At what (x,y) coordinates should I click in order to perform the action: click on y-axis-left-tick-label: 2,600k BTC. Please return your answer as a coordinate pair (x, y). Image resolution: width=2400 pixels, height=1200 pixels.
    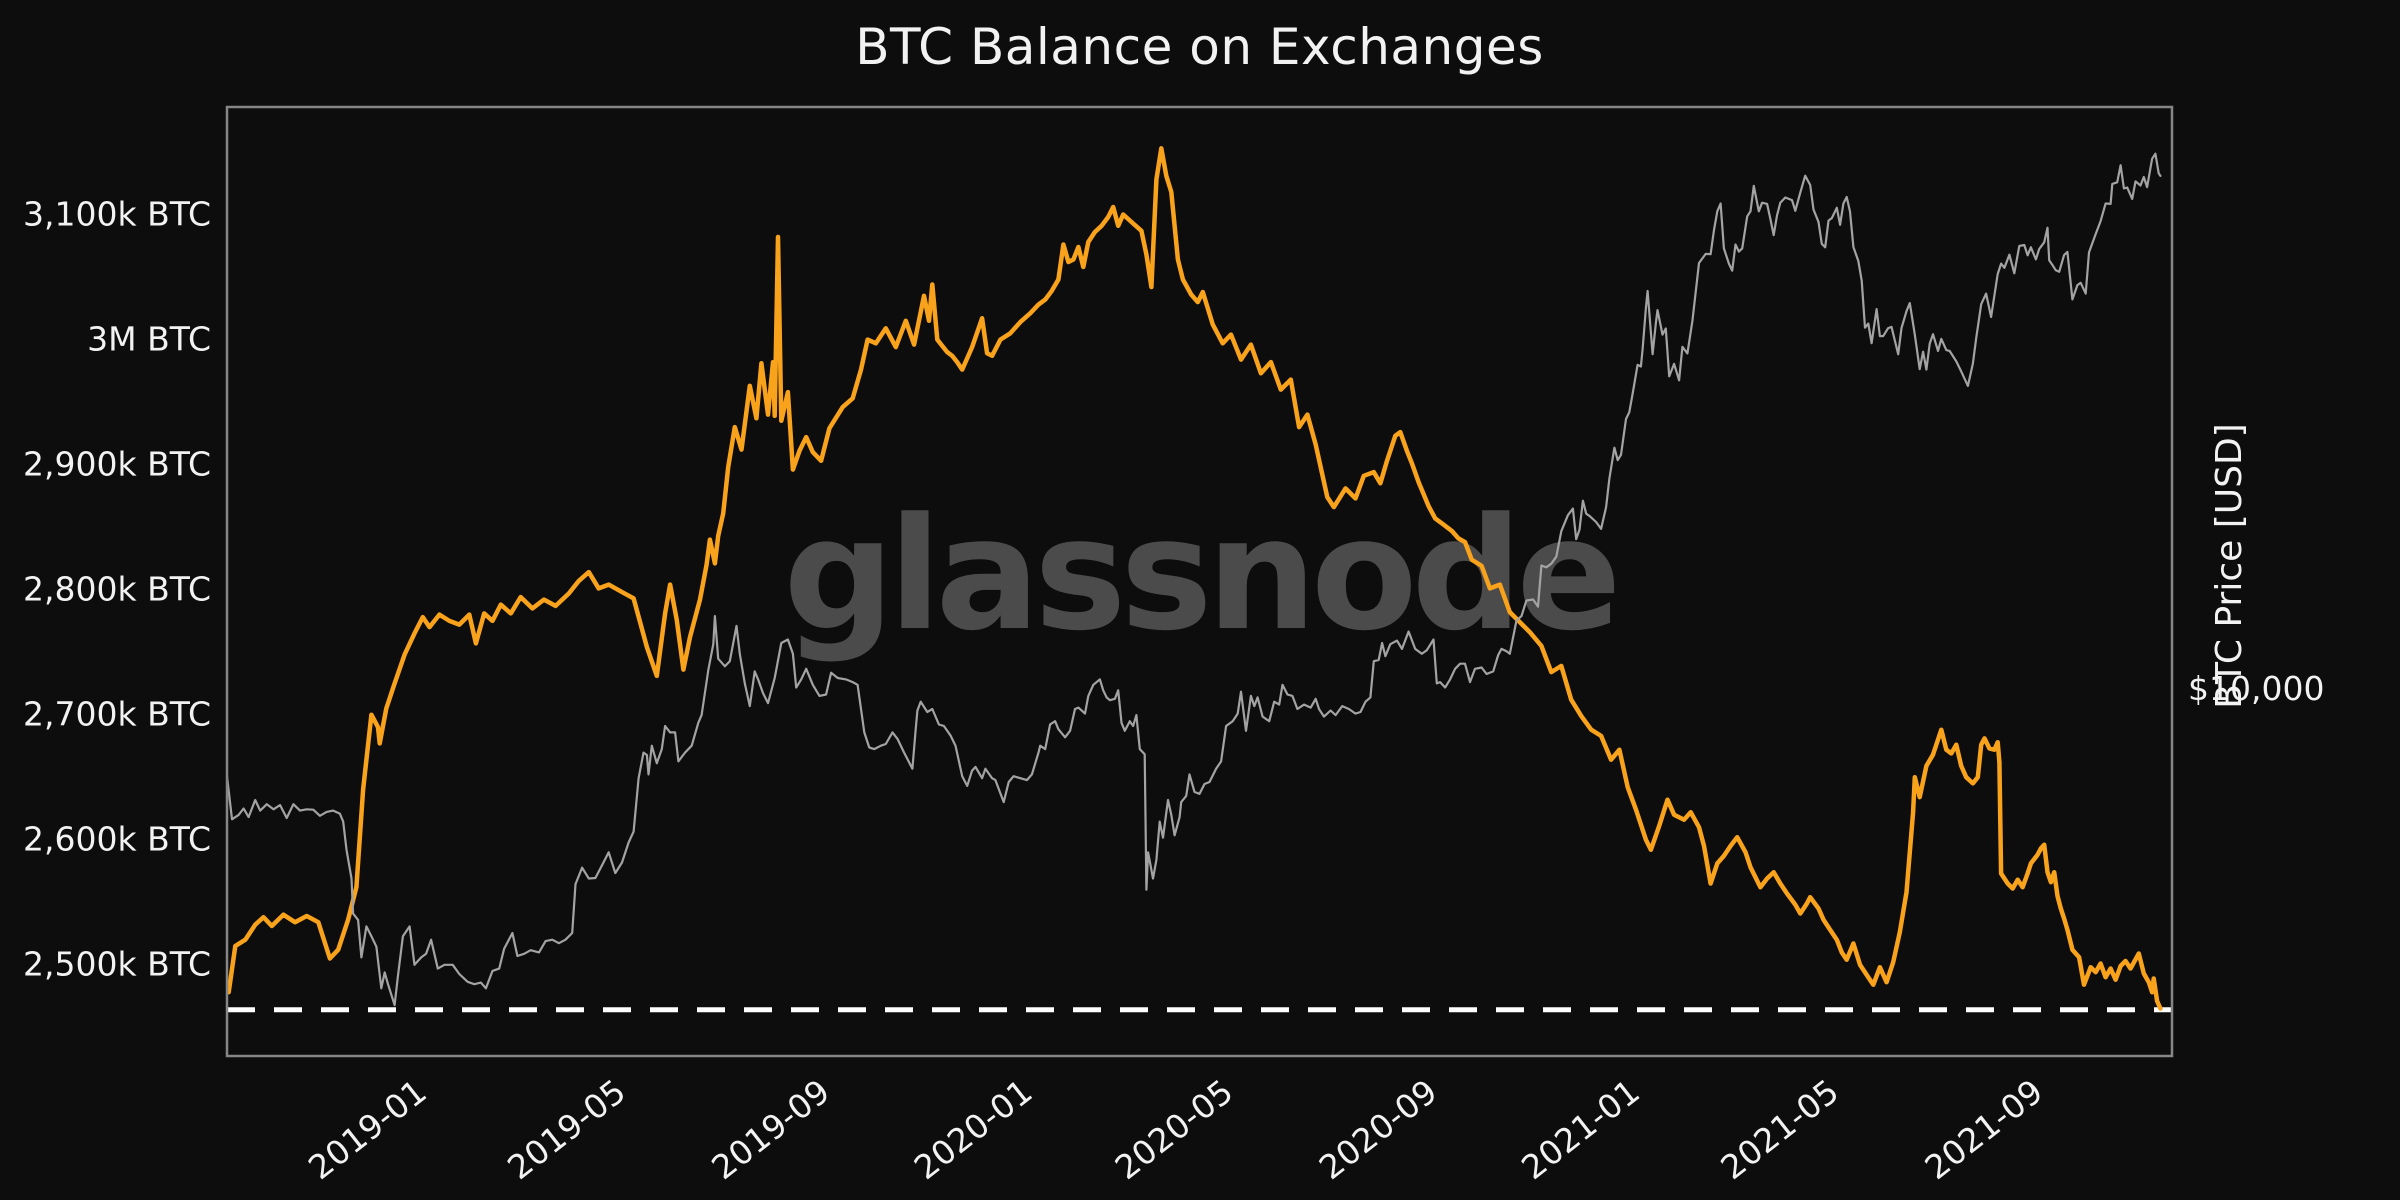
    Looking at the image, I should click on (117, 839).